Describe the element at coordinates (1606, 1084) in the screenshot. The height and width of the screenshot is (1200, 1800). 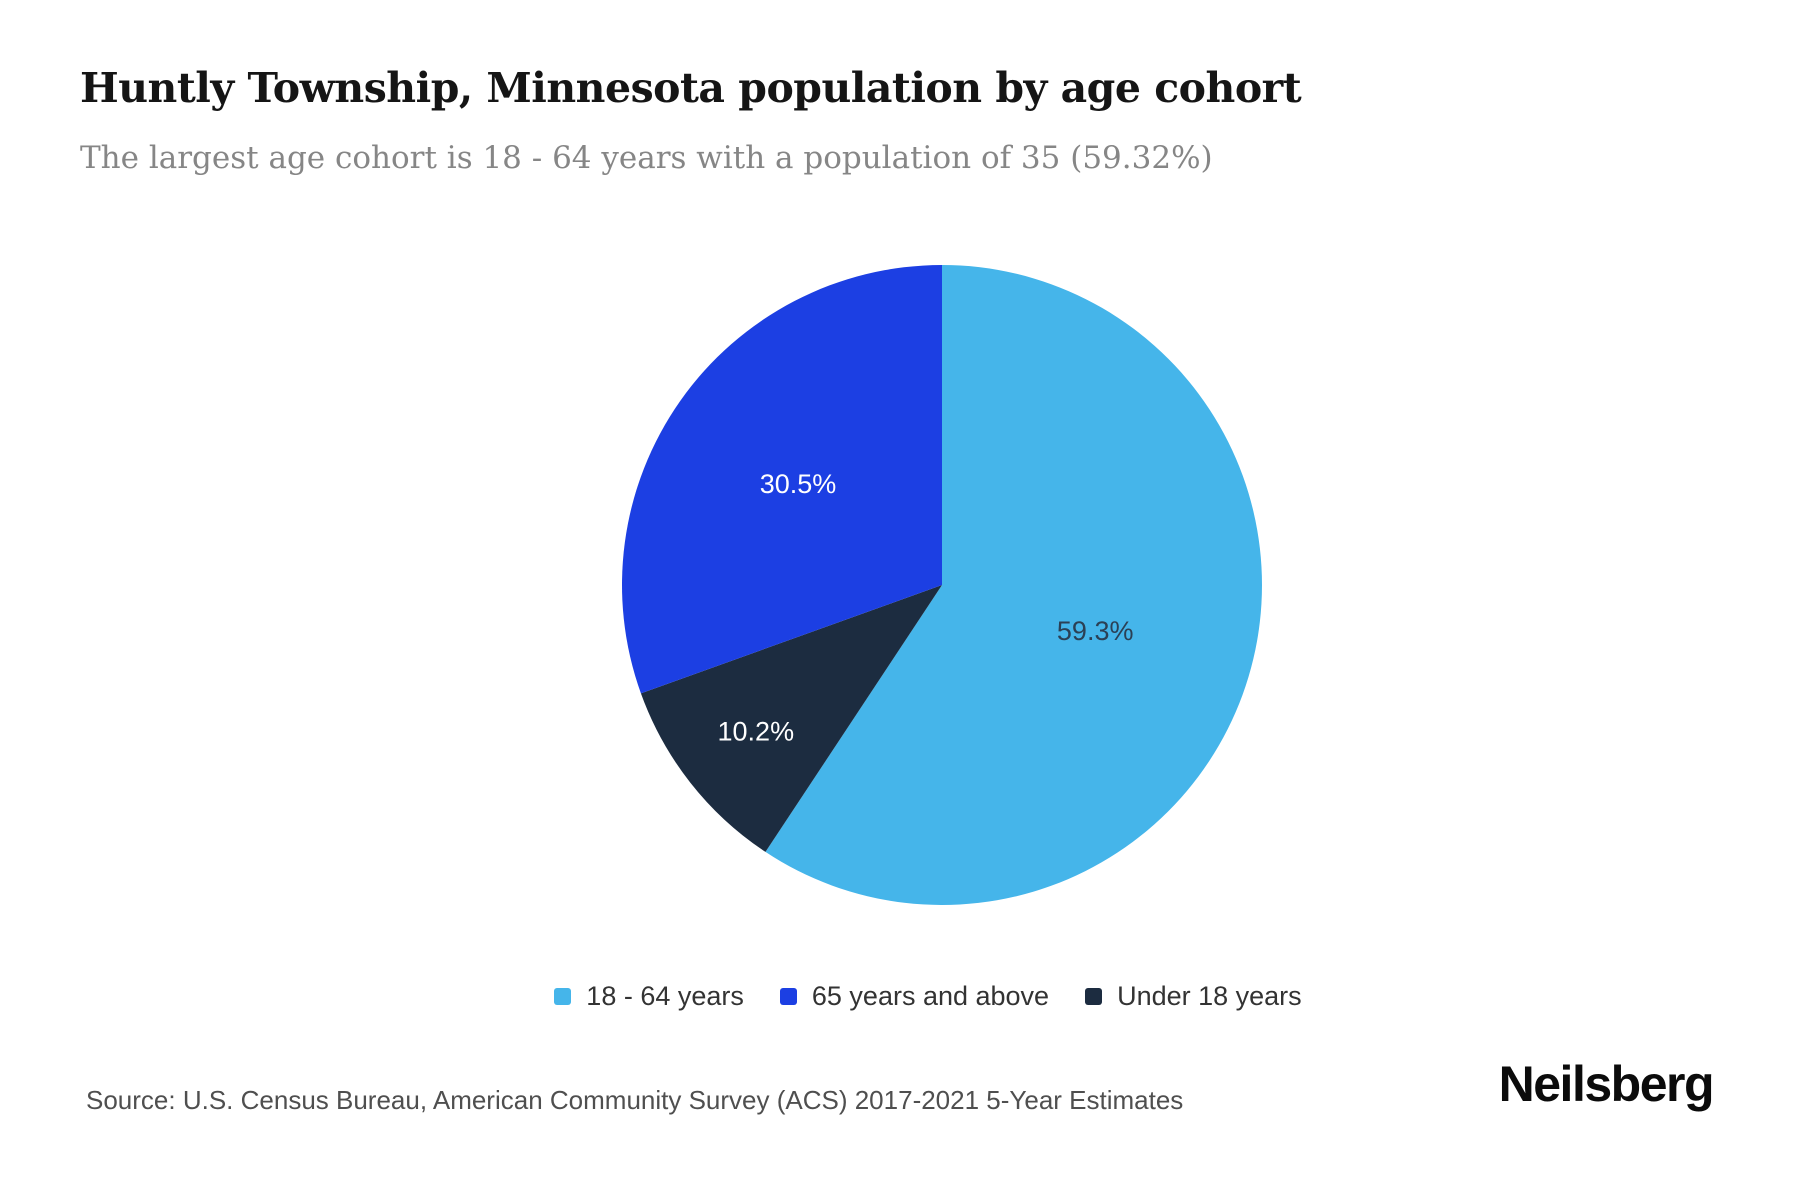
I see `neilsberg-logo: Neilsberg` at that location.